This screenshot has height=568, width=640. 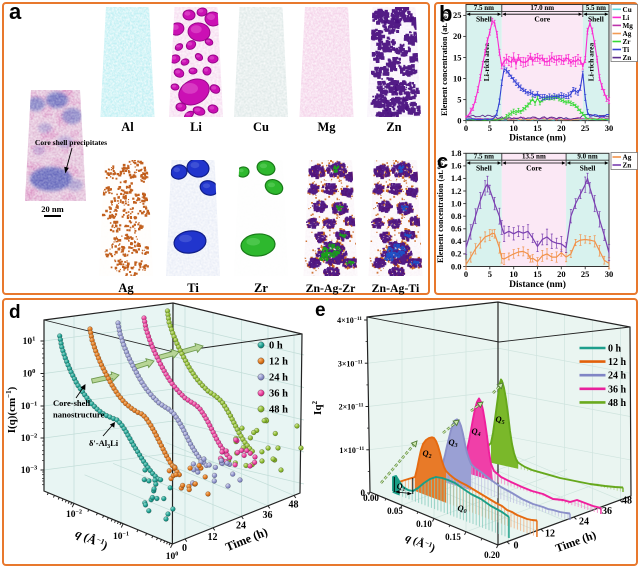 I want to click on svg-text: Iq2, so click(x=317, y=408).